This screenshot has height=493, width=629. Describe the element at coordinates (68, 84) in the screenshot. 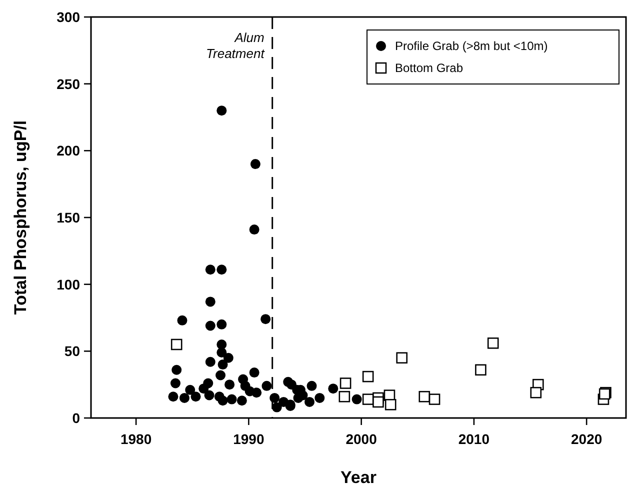

I see `y-tick-label: 250` at that location.